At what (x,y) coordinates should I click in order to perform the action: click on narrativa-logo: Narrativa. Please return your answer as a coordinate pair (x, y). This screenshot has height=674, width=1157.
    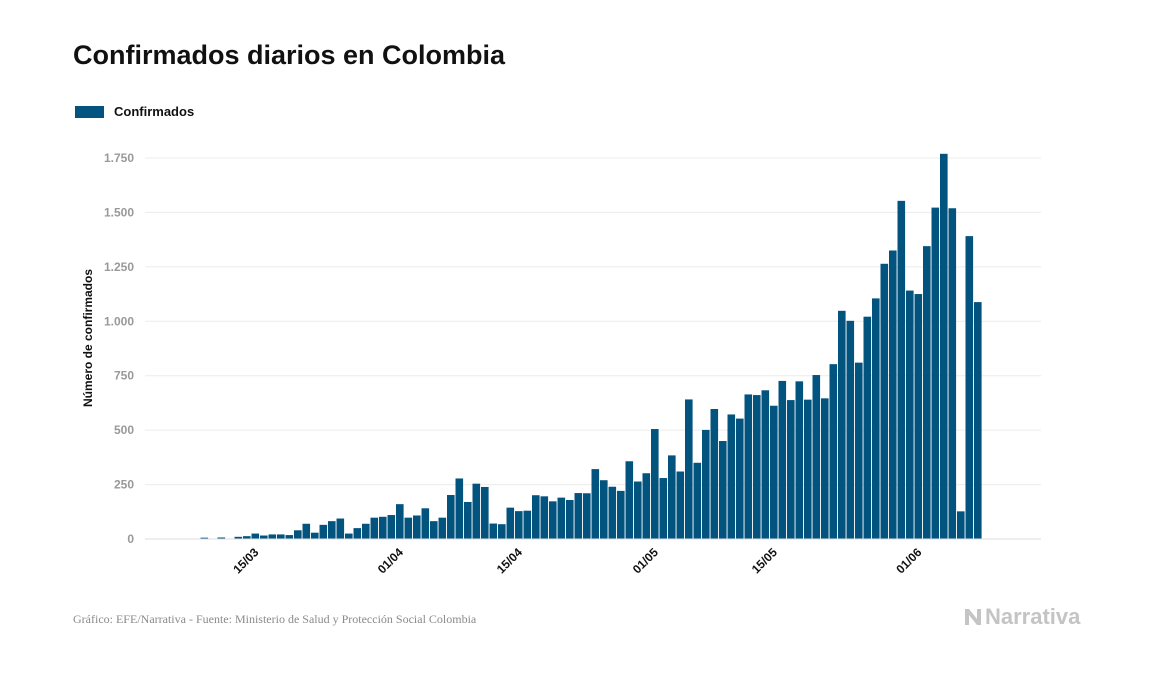
    Looking at the image, I should click on (1021, 617).